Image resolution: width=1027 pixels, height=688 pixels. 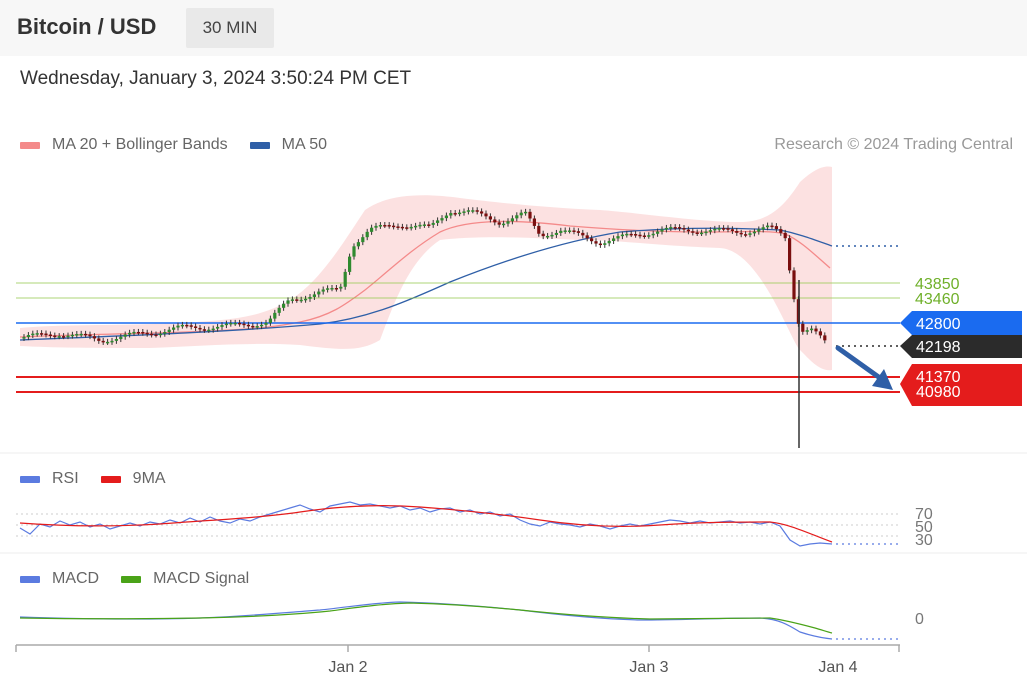 I want to click on chart-header, so click(x=513, y=28).